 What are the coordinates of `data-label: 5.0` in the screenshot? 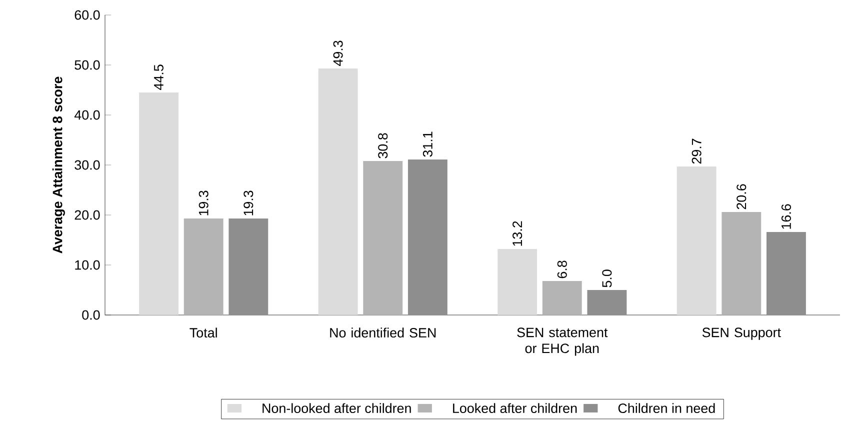 It's located at (607, 279).